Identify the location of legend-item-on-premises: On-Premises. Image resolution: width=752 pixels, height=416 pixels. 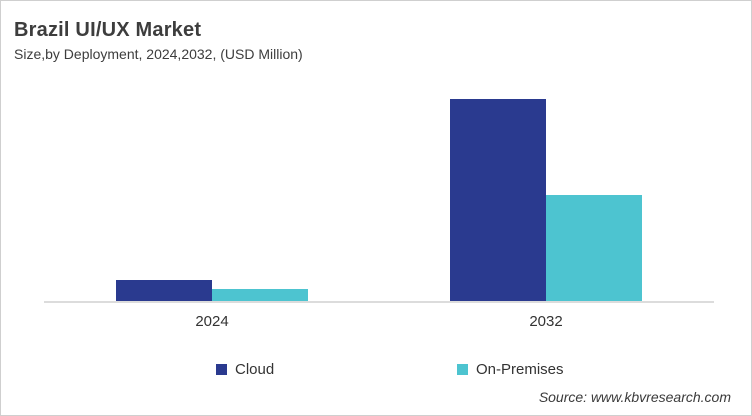
(510, 369).